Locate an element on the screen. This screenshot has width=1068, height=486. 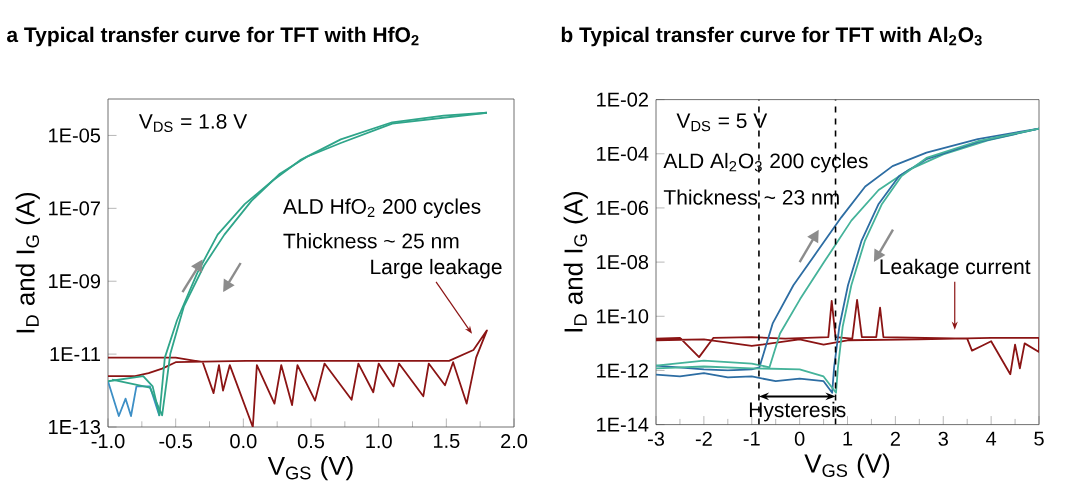
x-tick-label: -3 is located at coordinates (656, 438).